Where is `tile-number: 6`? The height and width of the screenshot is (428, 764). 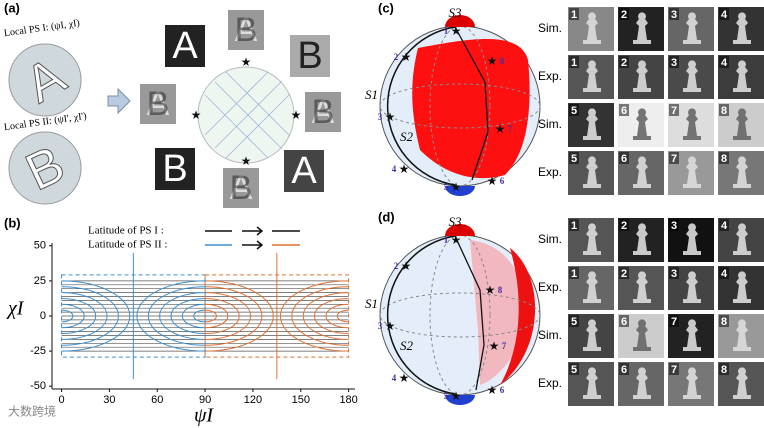 tile-number: 6 is located at coordinates (624, 322).